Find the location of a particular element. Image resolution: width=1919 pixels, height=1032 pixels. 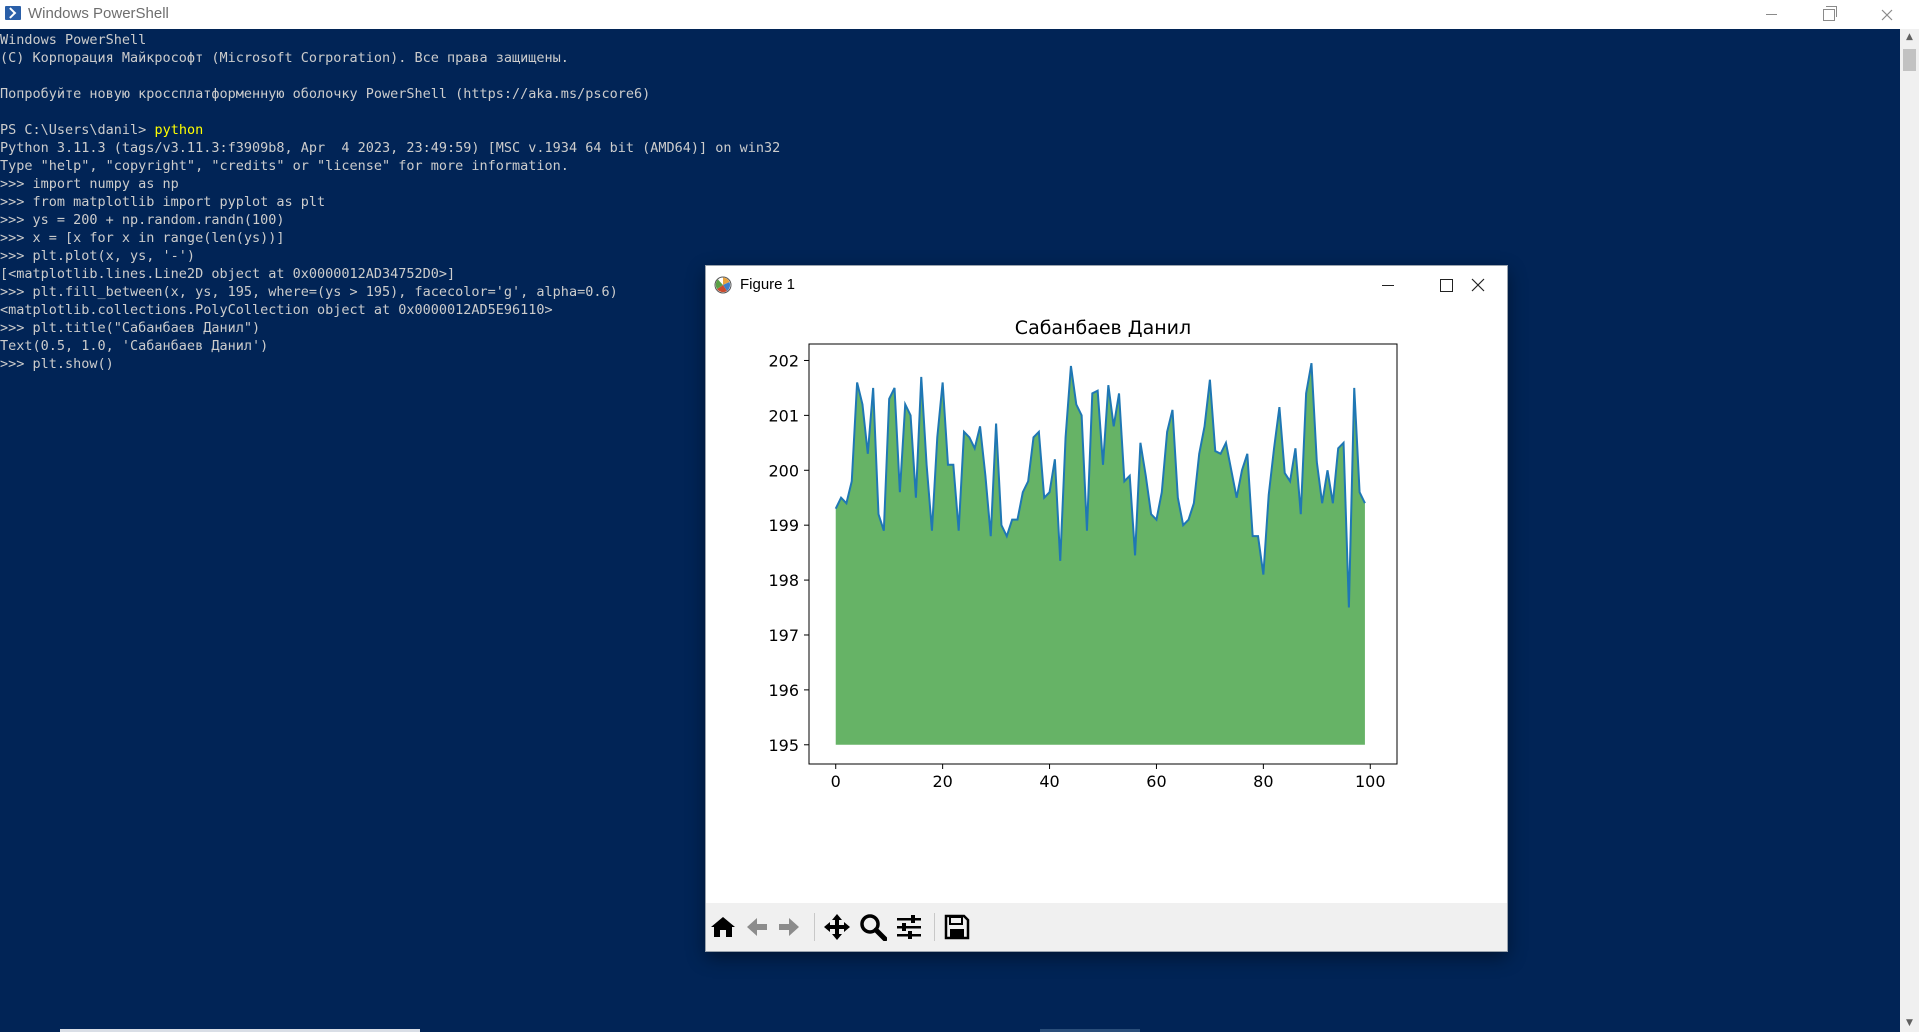

y-tick-label: 200 is located at coordinates (783, 470).